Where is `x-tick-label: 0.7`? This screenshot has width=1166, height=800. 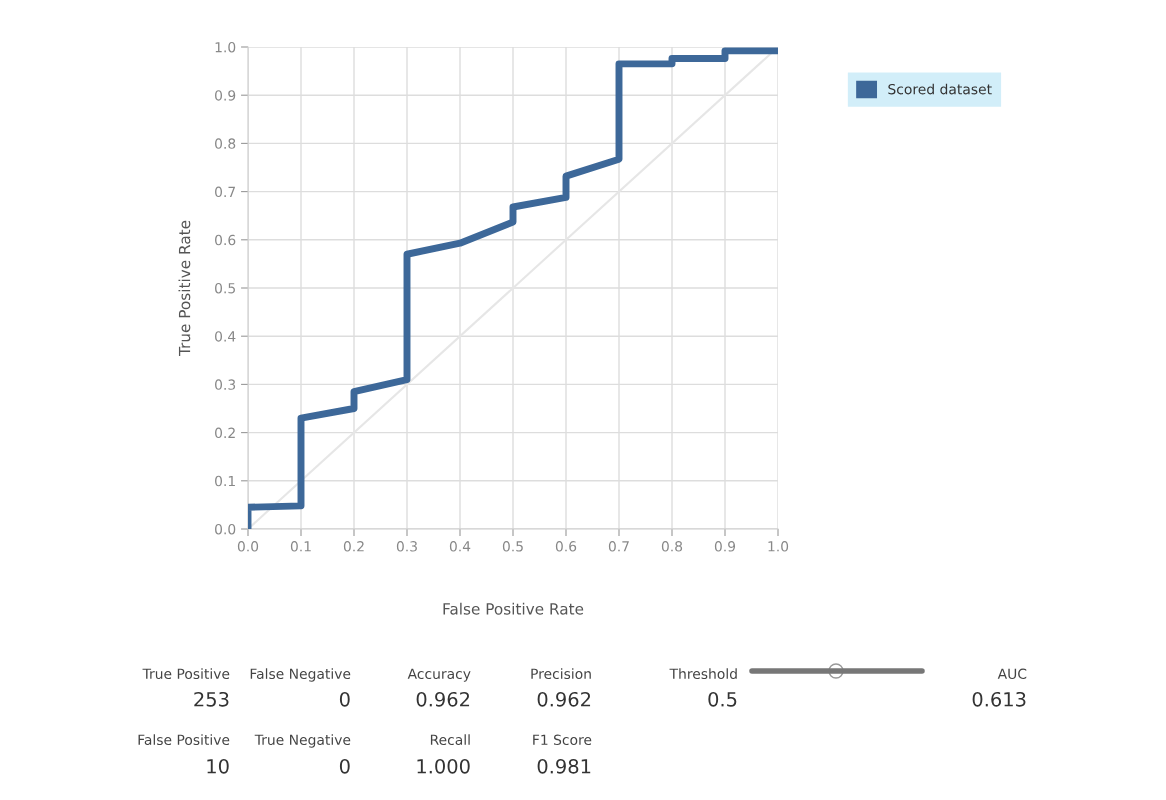
x-tick-label: 0.7 is located at coordinates (618, 546).